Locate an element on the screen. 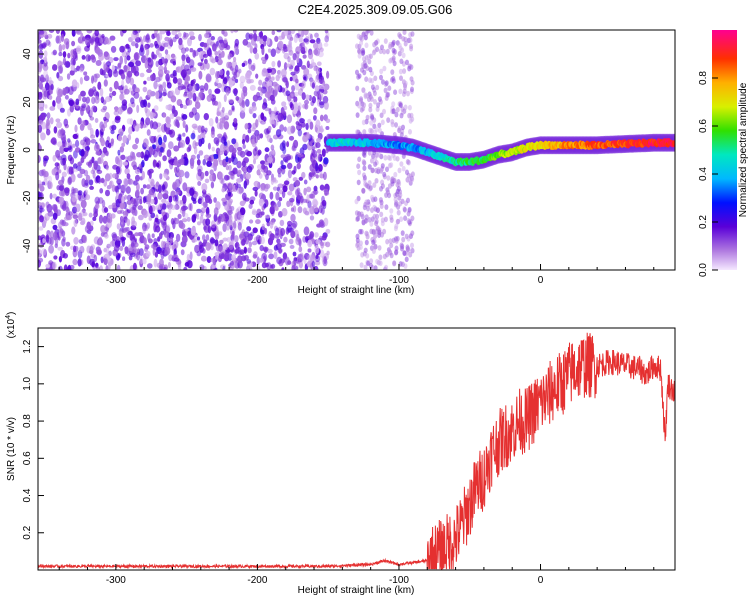 The height and width of the screenshot is (600, 750). colorbar-tick-label: 0.4 is located at coordinates (703, 174).